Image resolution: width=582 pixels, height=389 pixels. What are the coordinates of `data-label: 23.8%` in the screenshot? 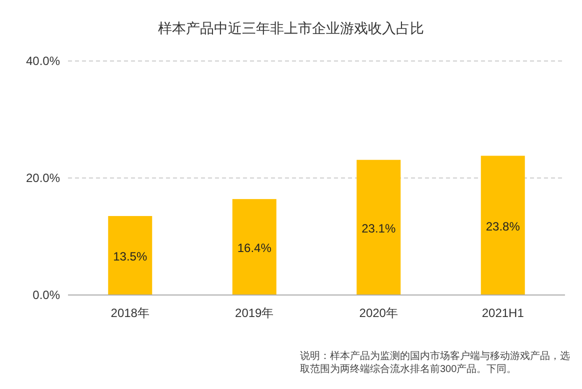 It's located at (503, 226).